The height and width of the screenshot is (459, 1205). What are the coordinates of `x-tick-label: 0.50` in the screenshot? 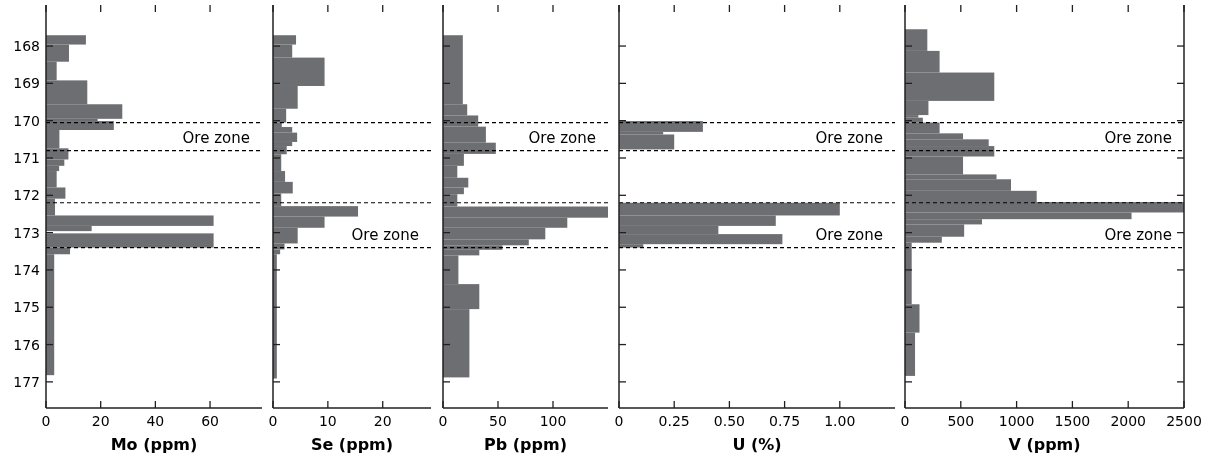 It's located at (729, 421).